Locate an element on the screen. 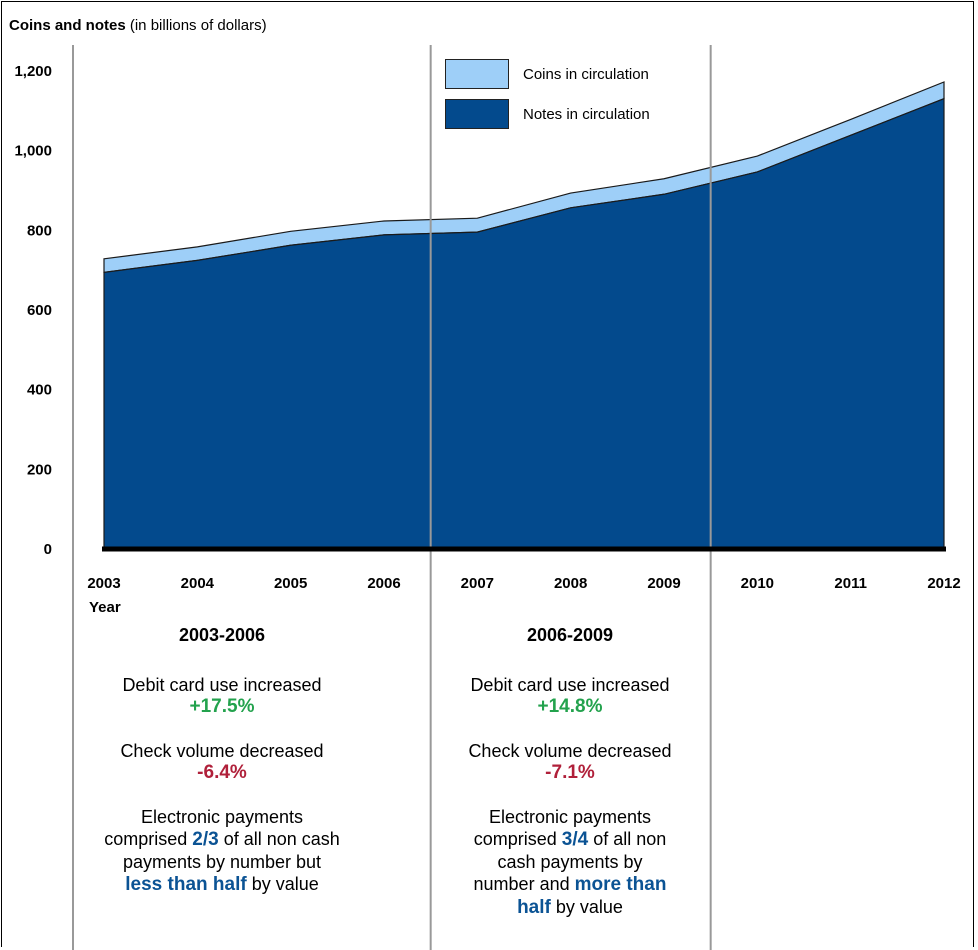 The width and height of the screenshot is (978, 950). x-tick-label: 2009 is located at coordinates (663, 583).